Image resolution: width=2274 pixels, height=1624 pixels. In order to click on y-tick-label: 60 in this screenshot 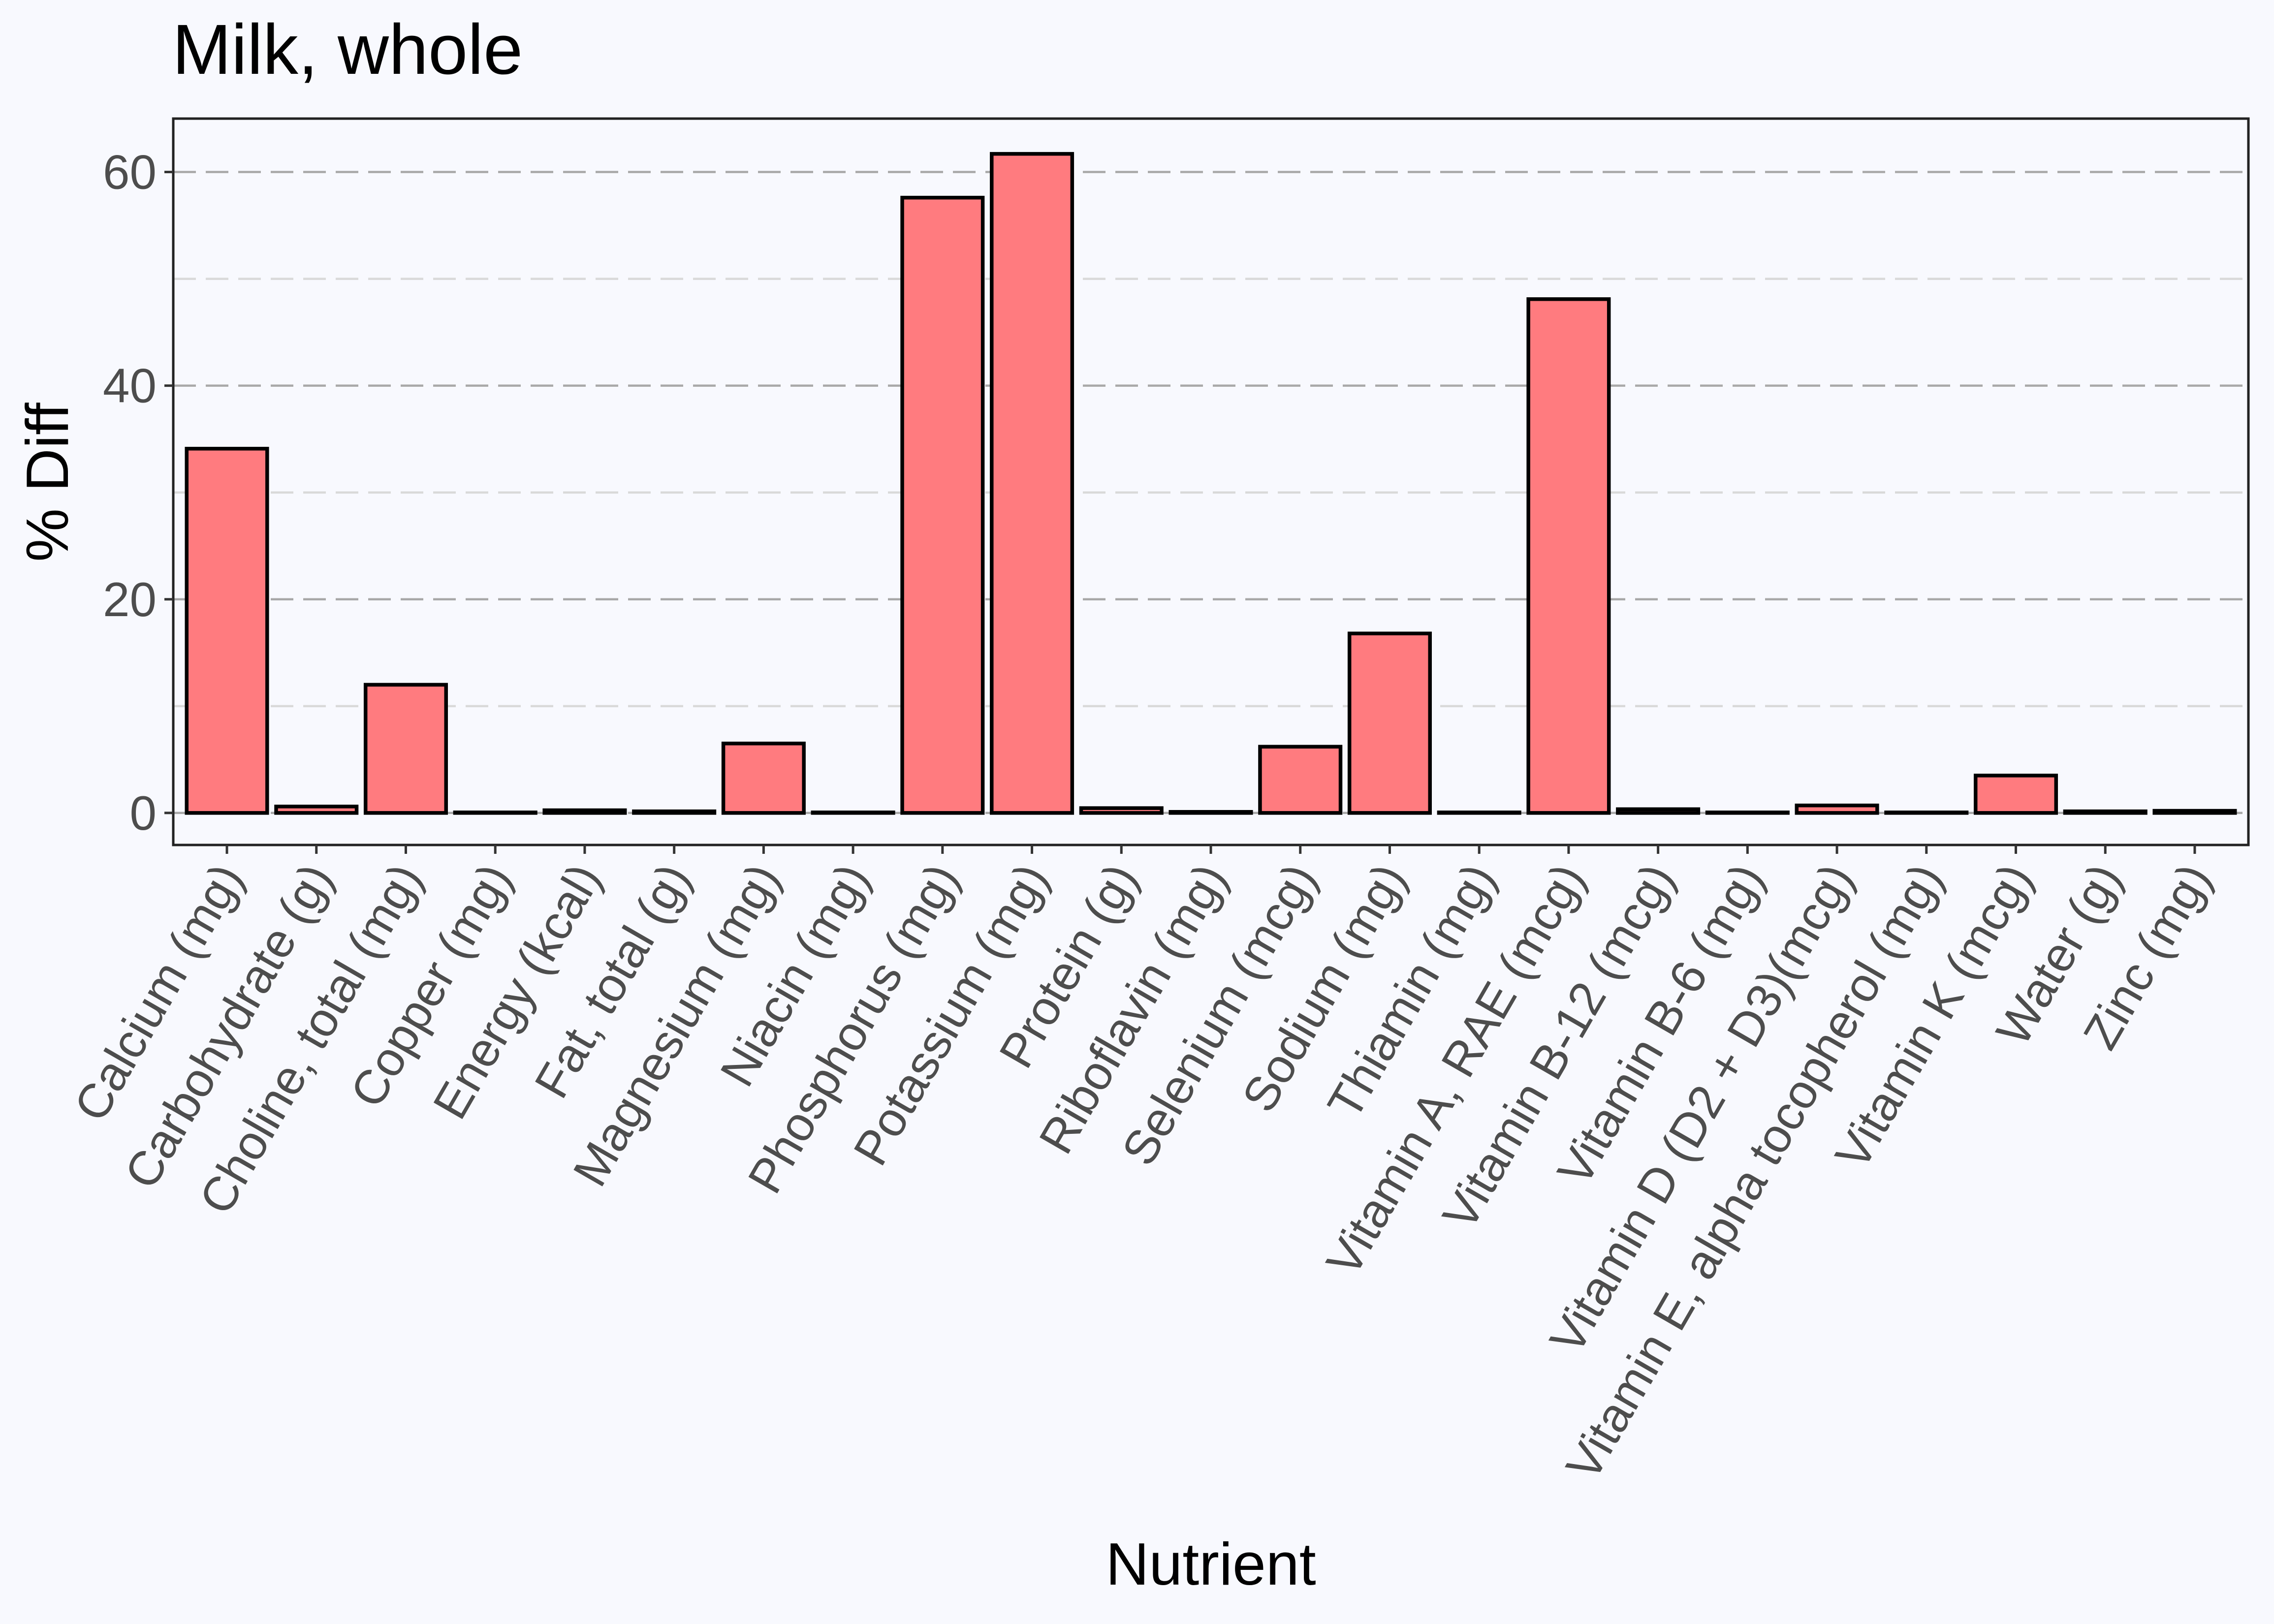, I will do `click(130, 172)`.